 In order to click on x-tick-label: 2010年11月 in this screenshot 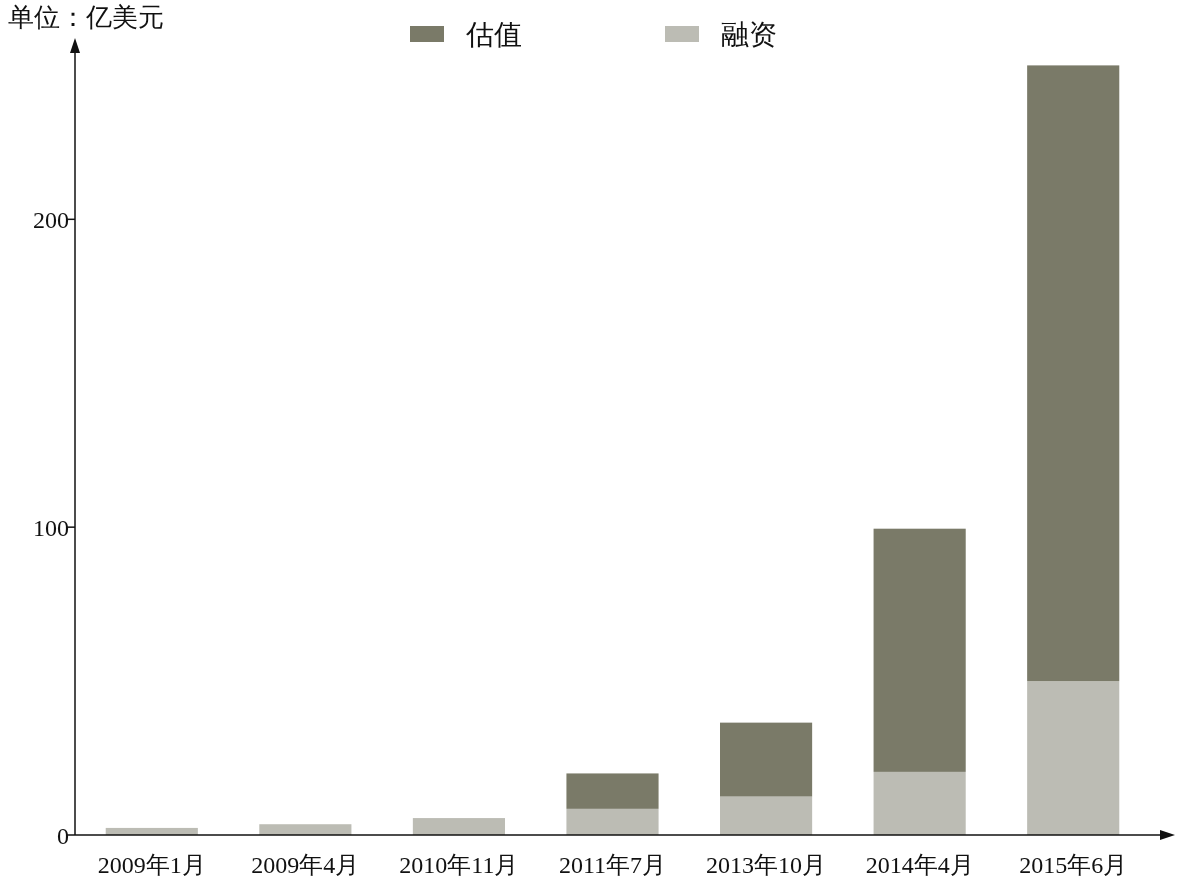, I will do `click(459, 865)`.